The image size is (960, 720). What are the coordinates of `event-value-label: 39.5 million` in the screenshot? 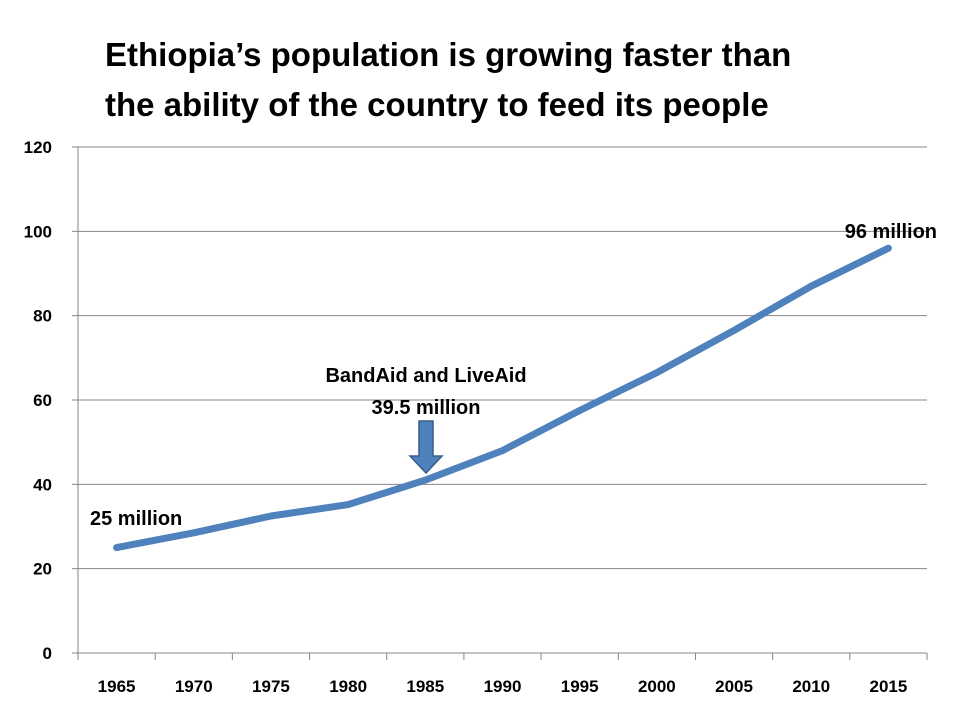 It's located at (426, 408).